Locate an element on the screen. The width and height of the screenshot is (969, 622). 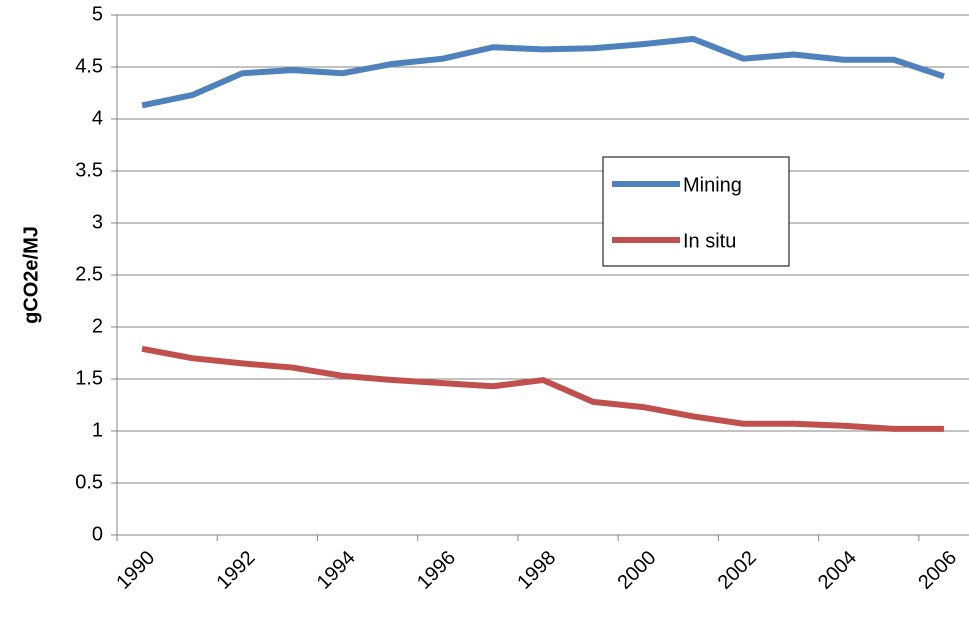
x-tick-label: 1998 is located at coordinates (536, 570).